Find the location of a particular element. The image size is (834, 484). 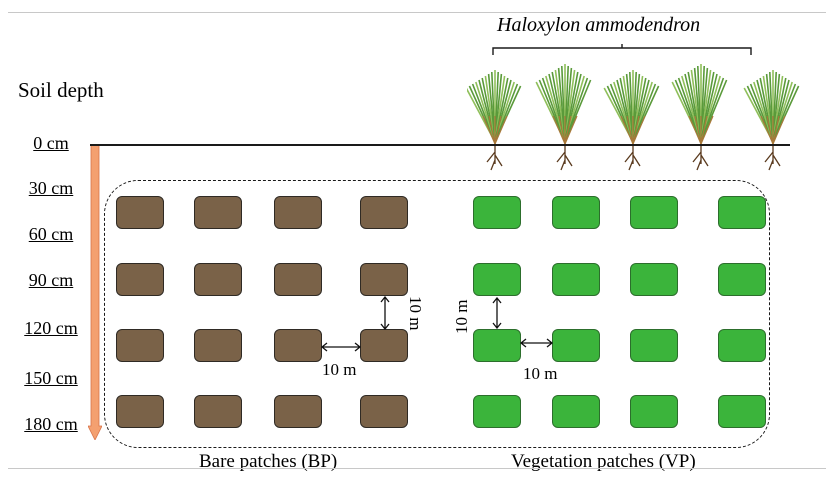

top-rule is located at coordinates (417, 12).